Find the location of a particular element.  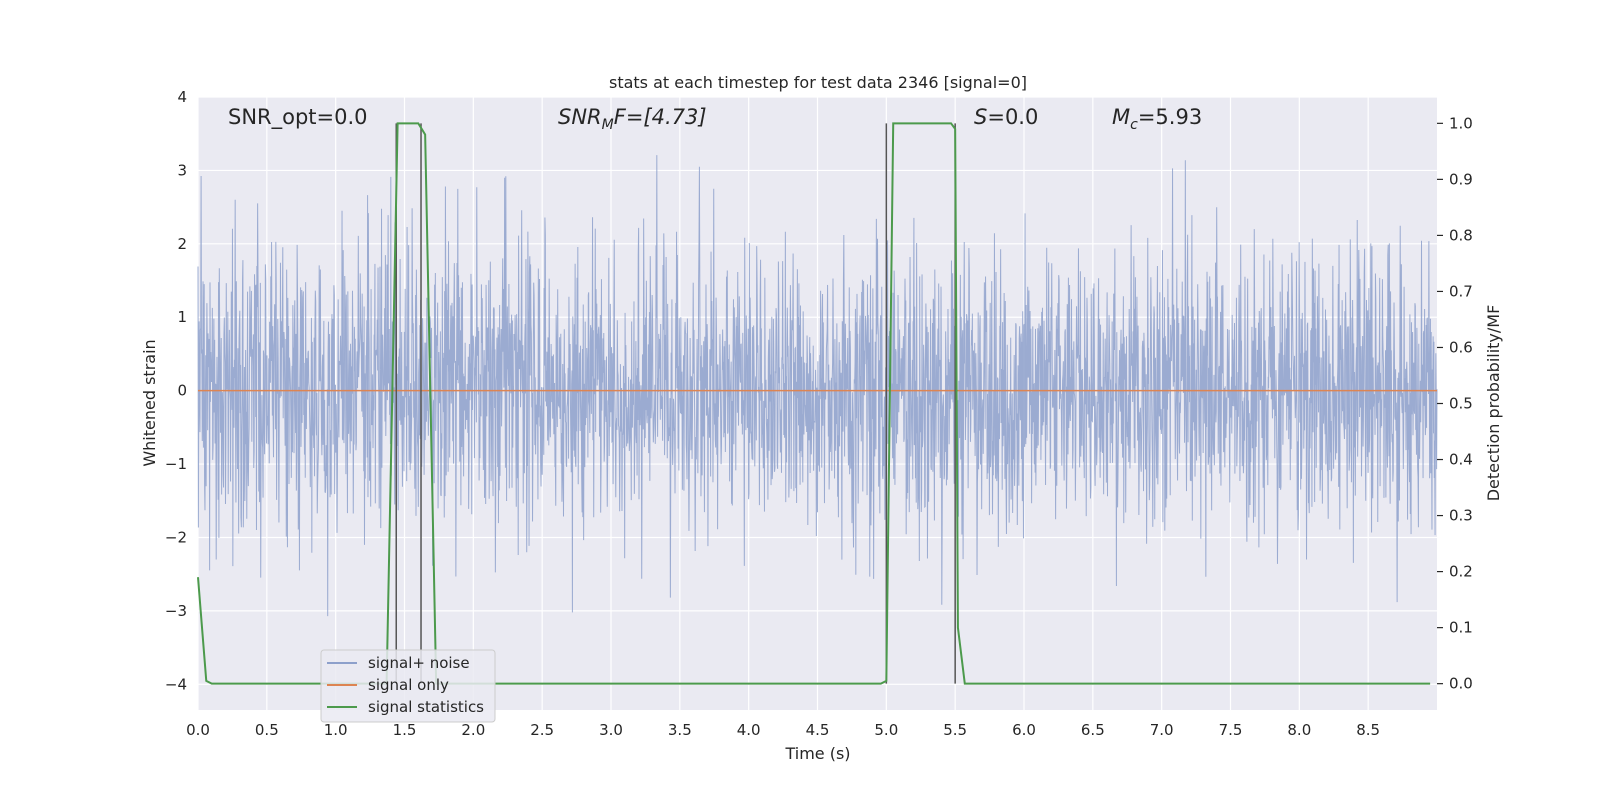

y2-tick-label: 0.6 is located at coordinates (1461, 347).